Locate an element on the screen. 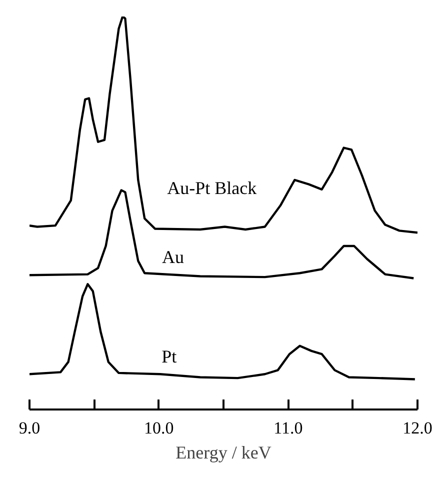  x-tick-label: 9.0 is located at coordinates (29, 428).